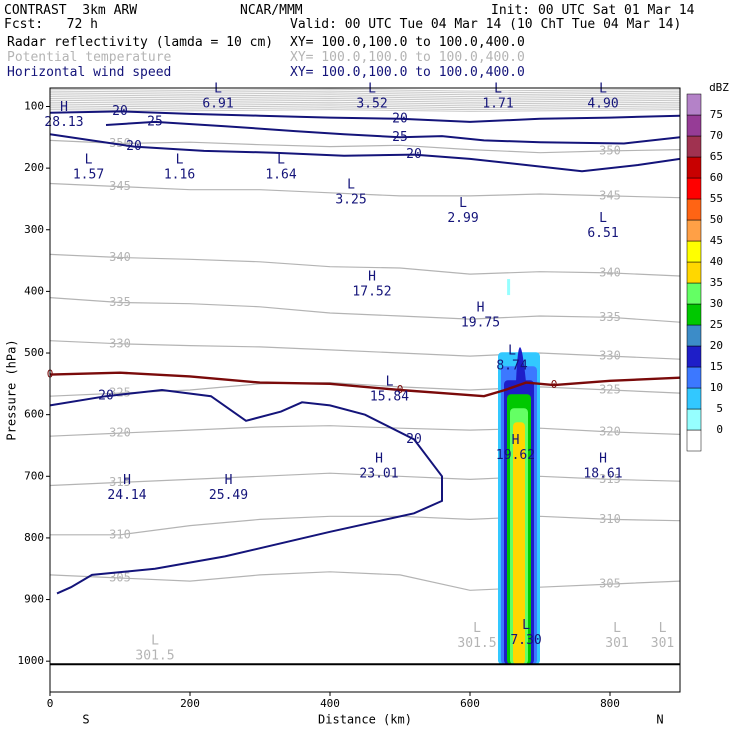 The image size is (740, 740). What do you see at coordinates (719, 408) in the screenshot?
I see `colorbar-label: 5` at bounding box center [719, 408].